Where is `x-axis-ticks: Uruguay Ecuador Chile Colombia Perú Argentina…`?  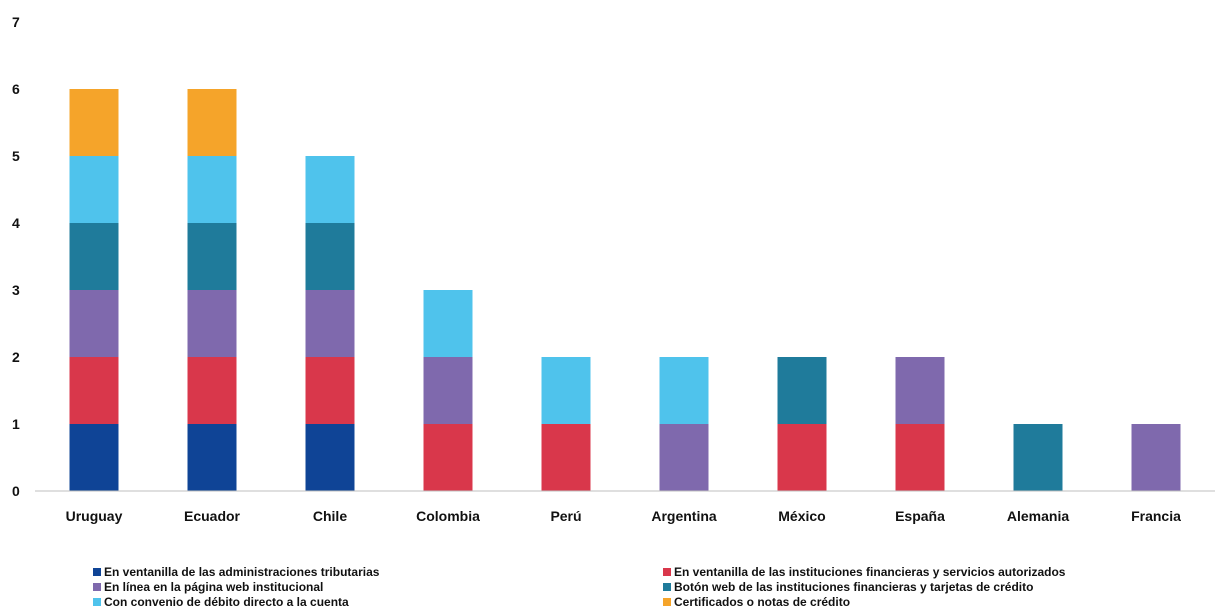
x-axis-ticks: Uruguay Ecuador Chile Colombia Perú Argentina… is located at coordinates (624, 516).